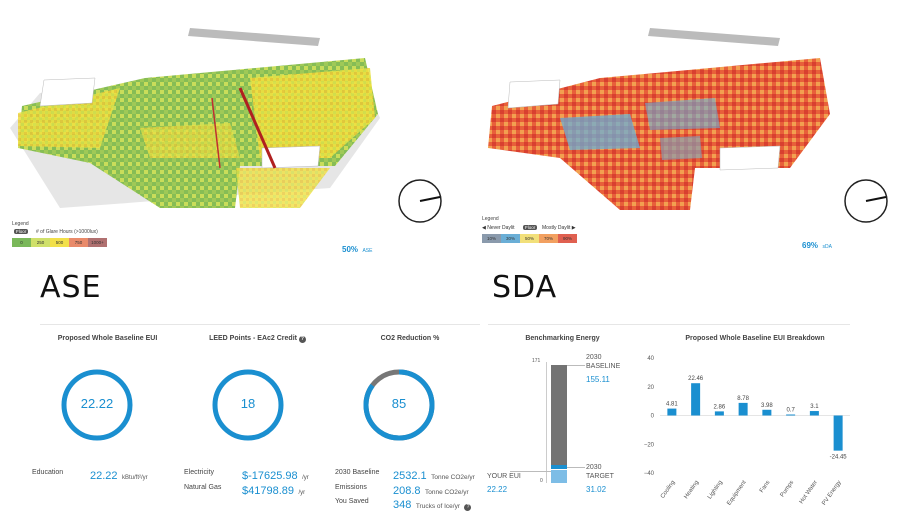 Image resolution: width=920 pixels, height=516 pixels. I want to click on ase-compass-dial, so click(420, 201).